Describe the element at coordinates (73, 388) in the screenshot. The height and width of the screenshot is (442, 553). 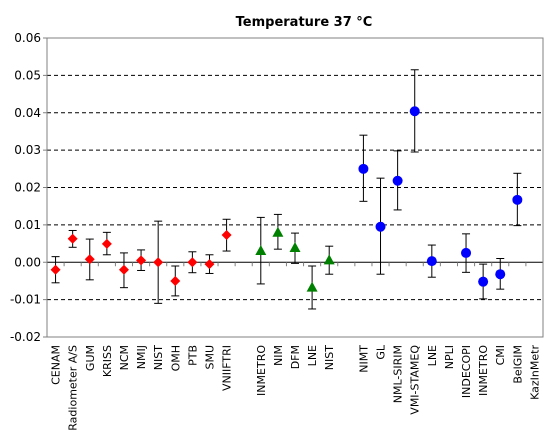
I see `x-category-label: Radiometer A/S` at that location.